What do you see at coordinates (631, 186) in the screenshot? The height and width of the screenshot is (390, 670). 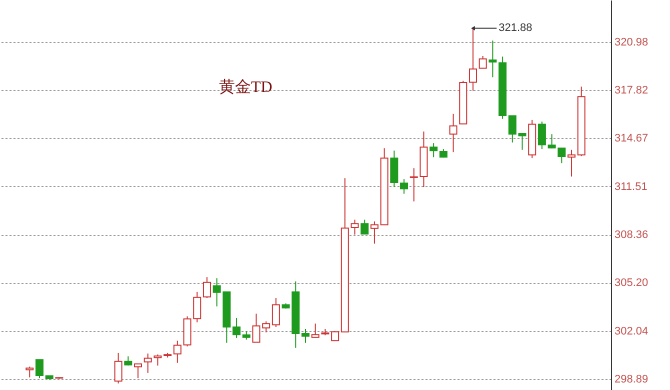 I see `y-tick-label: 311.51` at bounding box center [631, 186].